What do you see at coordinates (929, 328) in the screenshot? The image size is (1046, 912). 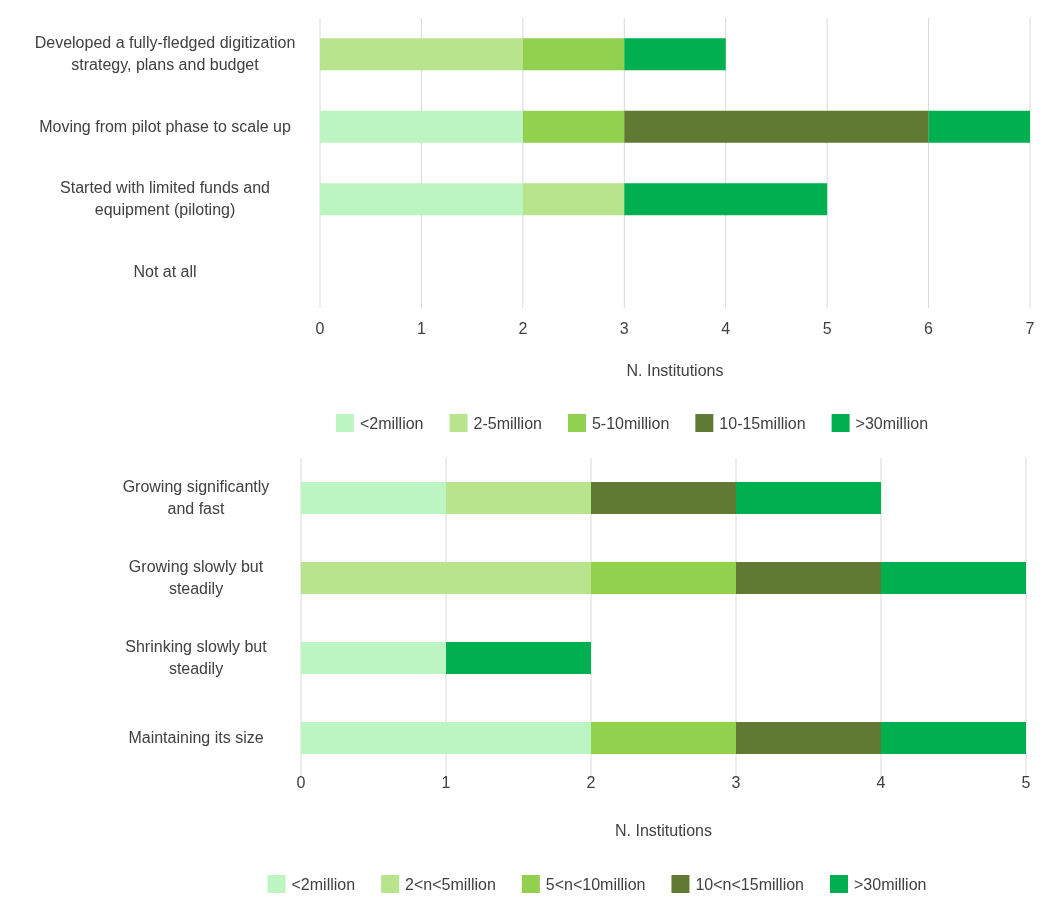 I see `x-tick-label: 6` at bounding box center [929, 328].